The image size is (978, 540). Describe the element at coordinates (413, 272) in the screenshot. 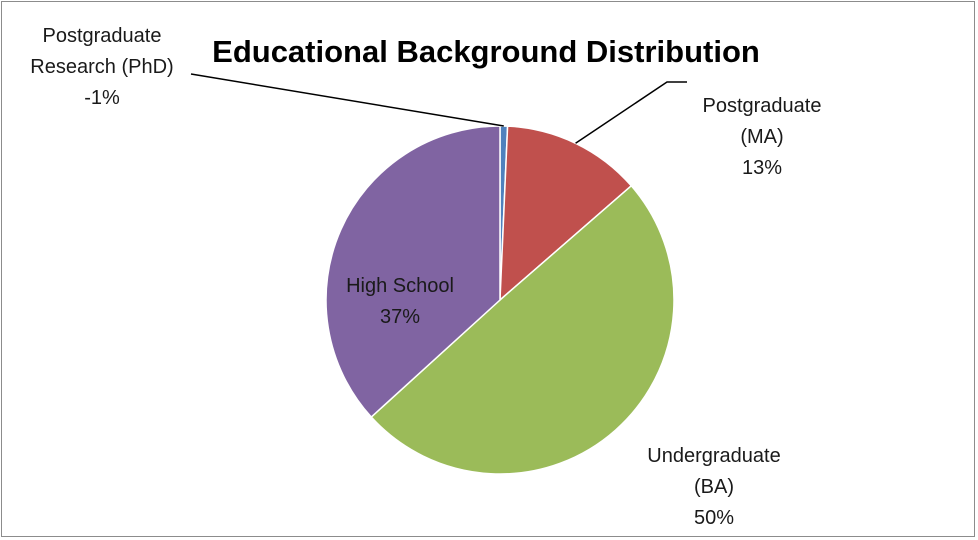

I see `slice-high-school` at that location.